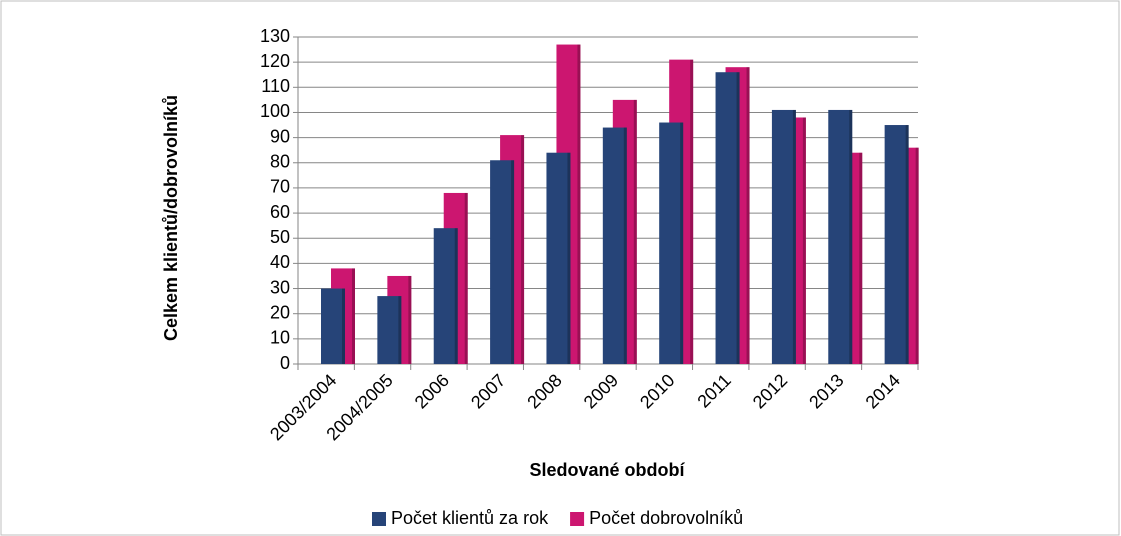 The height and width of the screenshot is (536, 1121). Describe the element at coordinates (275, 61) in the screenshot. I see `y-tick-label: 120` at that location.